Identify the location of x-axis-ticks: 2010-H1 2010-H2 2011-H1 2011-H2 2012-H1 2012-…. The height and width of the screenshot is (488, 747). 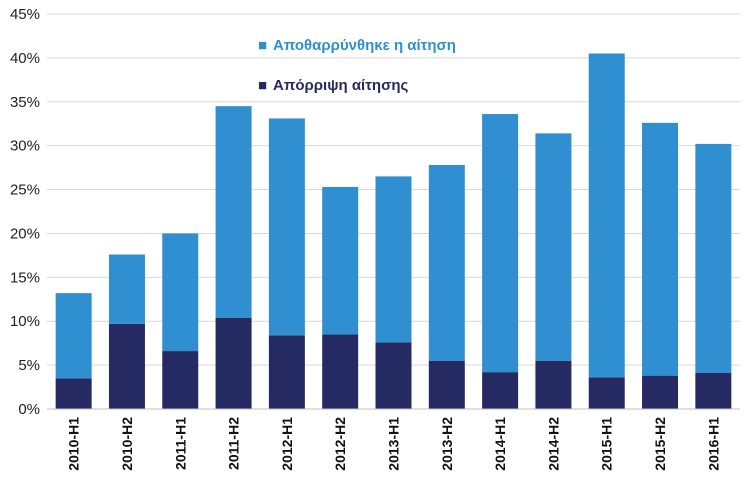
(394, 444).